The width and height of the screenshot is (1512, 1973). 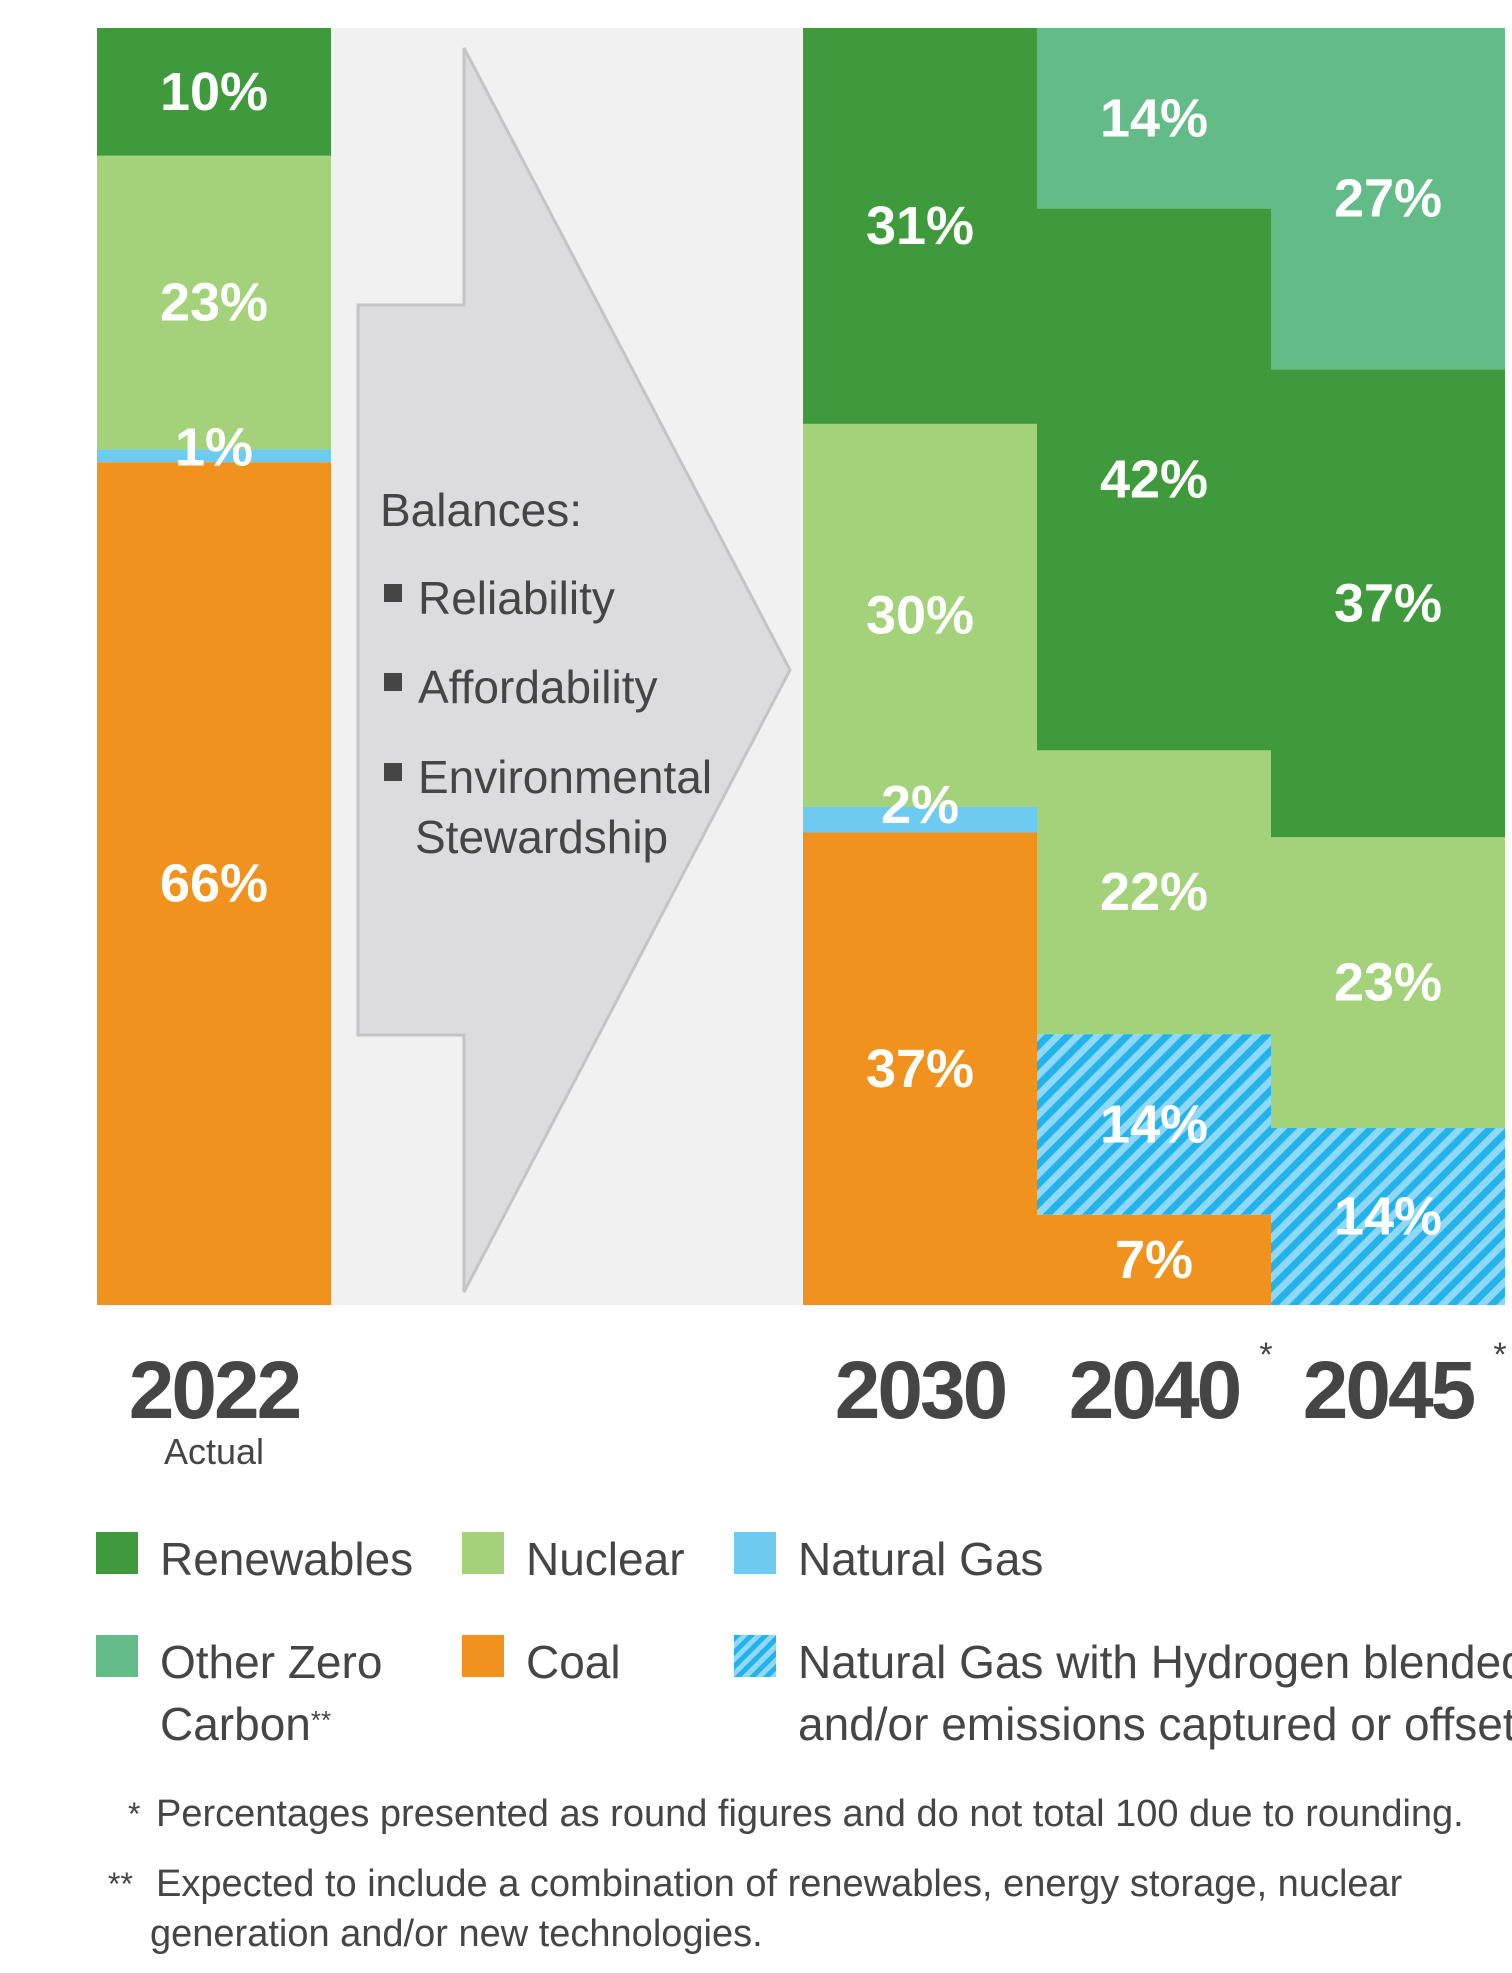 I want to click on footnote-marker: **, so click(x=321, y=1720).